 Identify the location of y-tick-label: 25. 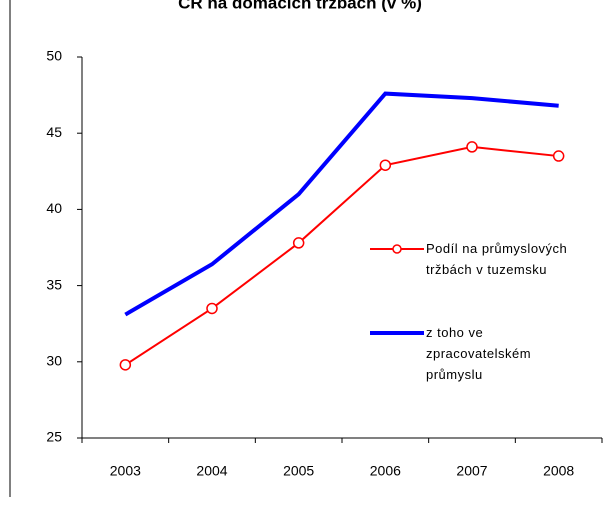
(54, 437).